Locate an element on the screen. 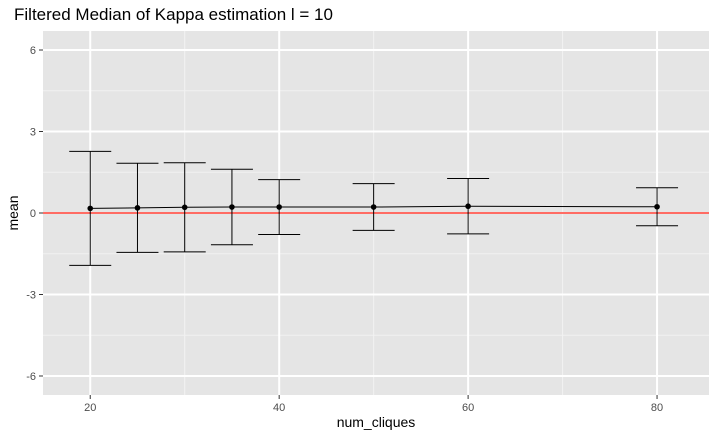 The width and height of the screenshot is (716, 437). y-axis: -6 -3 0 3 6 is located at coordinates (34, 214).